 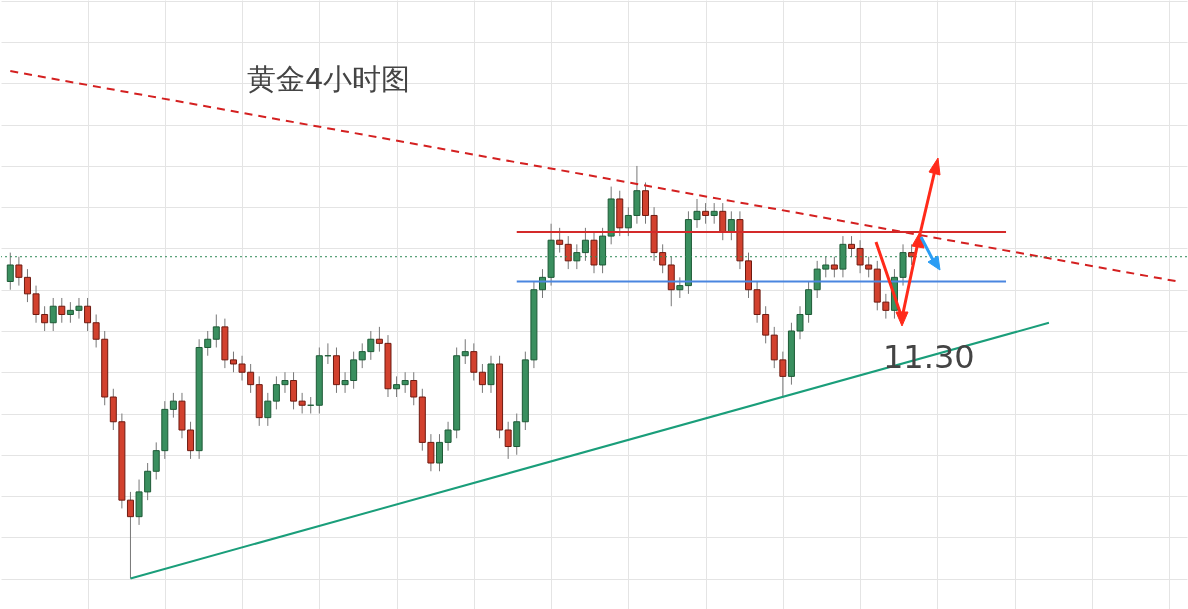 I want to click on chart-title: 黄金4小时图, so click(x=329, y=79).